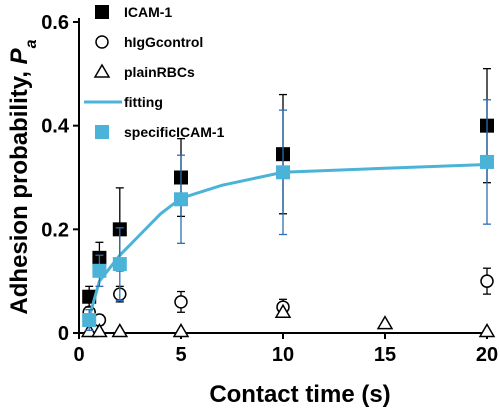 The width and height of the screenshot is (500, 413). I want to click on y-axis-title: Adhesion probability, Pa, so click(23, 176).